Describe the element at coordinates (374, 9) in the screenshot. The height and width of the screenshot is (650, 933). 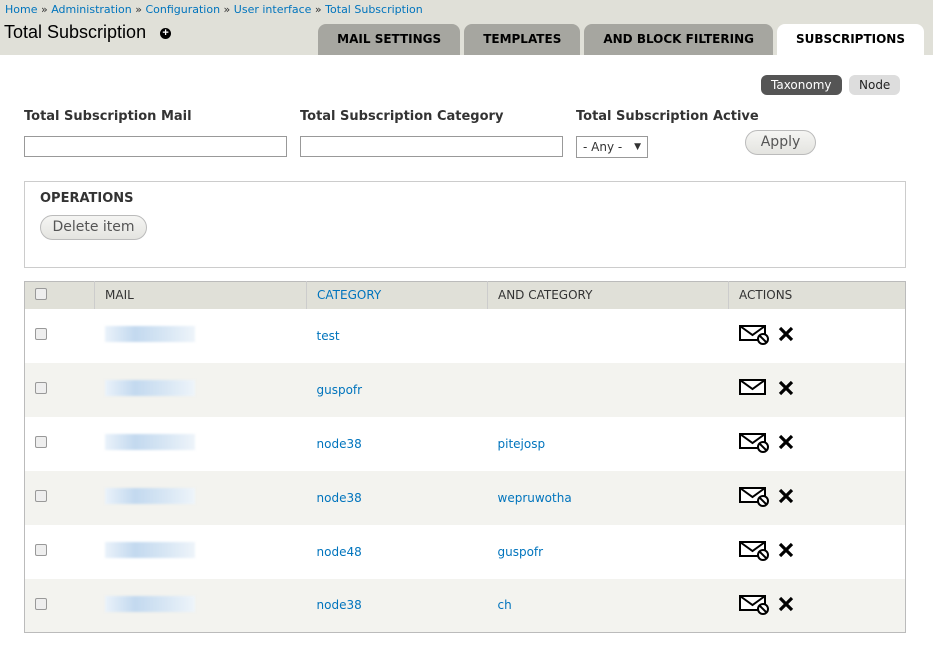
I see `breadcrumb-total-subscription: Total Subscription` at that location.